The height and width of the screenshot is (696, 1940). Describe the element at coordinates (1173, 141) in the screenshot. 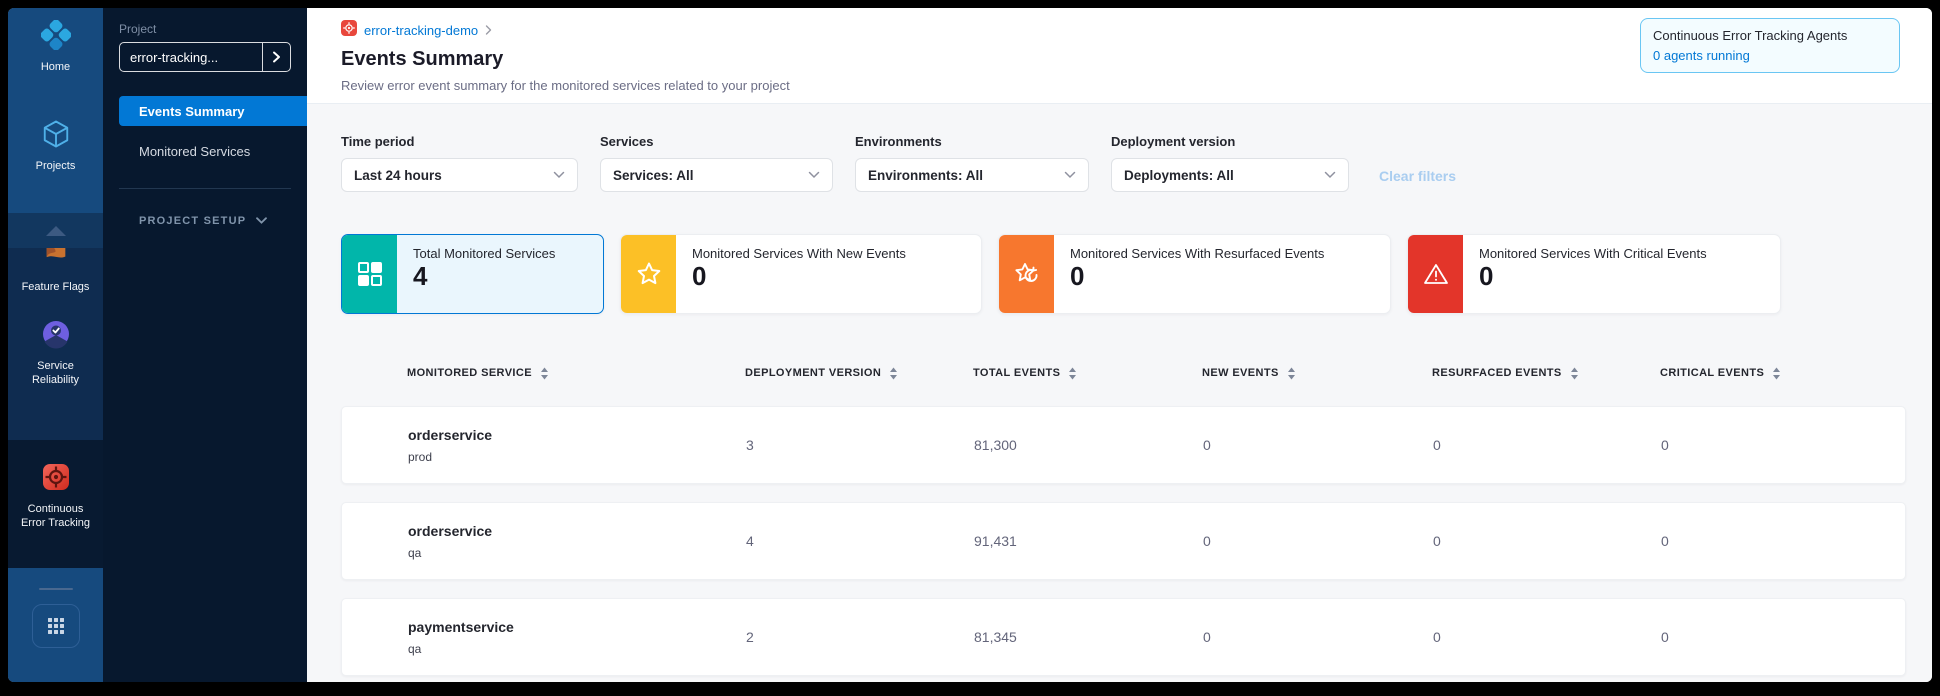

I see `filter-label: Deployment version` at that location.